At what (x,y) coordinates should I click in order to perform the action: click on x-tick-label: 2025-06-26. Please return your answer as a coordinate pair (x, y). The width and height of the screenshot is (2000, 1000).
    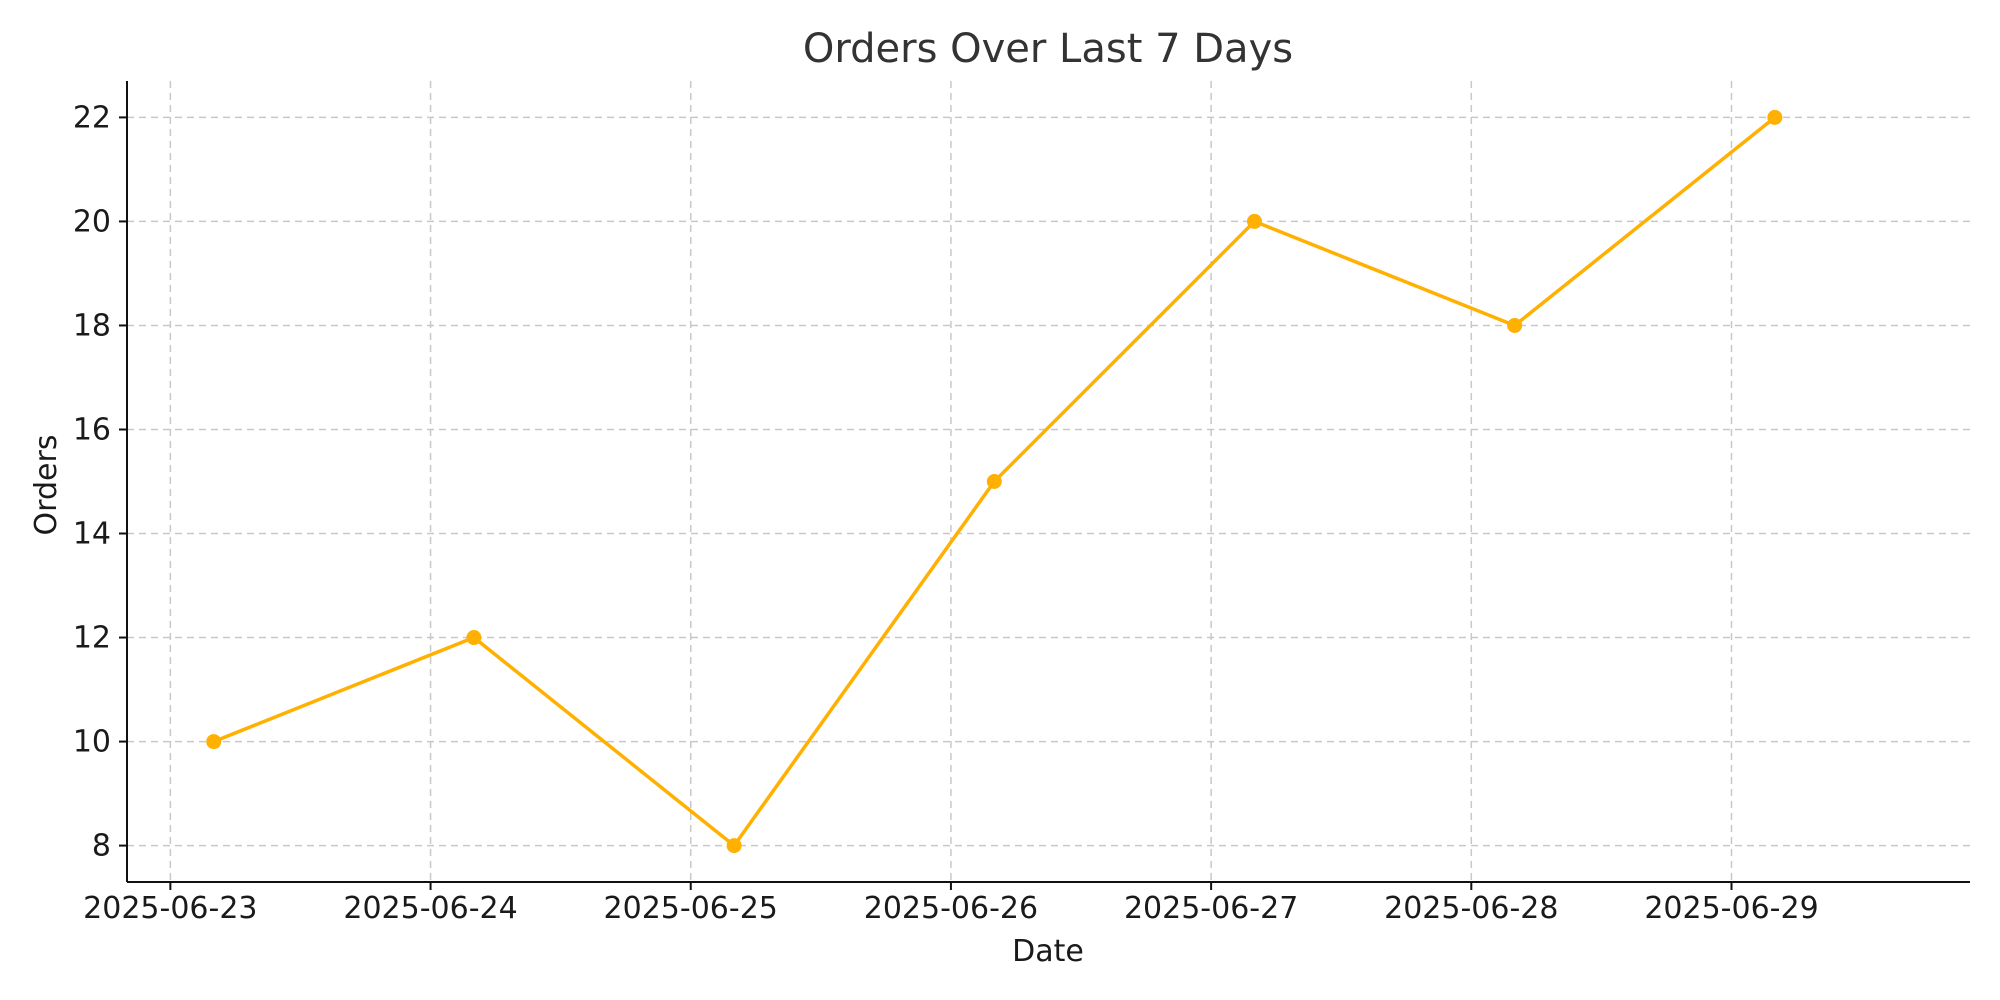
    Looking at the image, I should click on (951, 908).